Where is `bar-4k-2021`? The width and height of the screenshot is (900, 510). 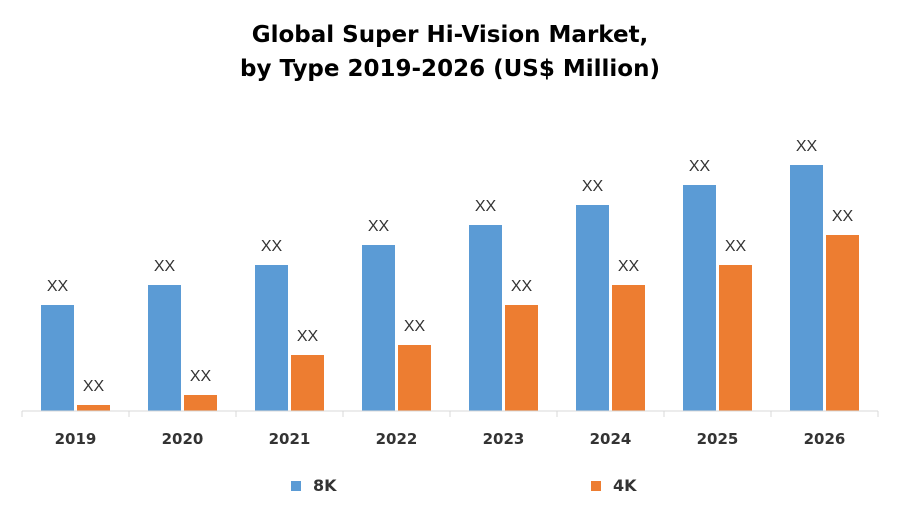
bar-4k-2021 is located at coordinates (307, 383).